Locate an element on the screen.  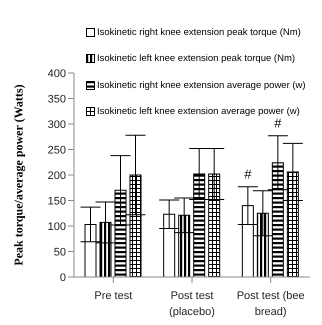
legend-label: Isokinetic right knee extension average power (w) is located at coordinates (201, 85).